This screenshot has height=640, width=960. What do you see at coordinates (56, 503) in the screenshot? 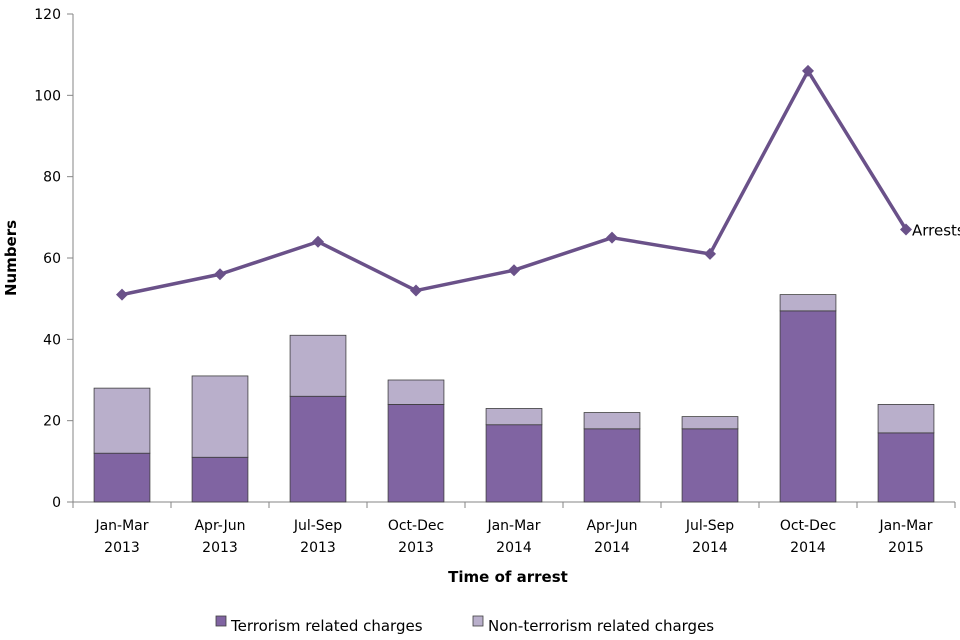
I see `y-tick-label: 0` at bounding box center [56, 503].